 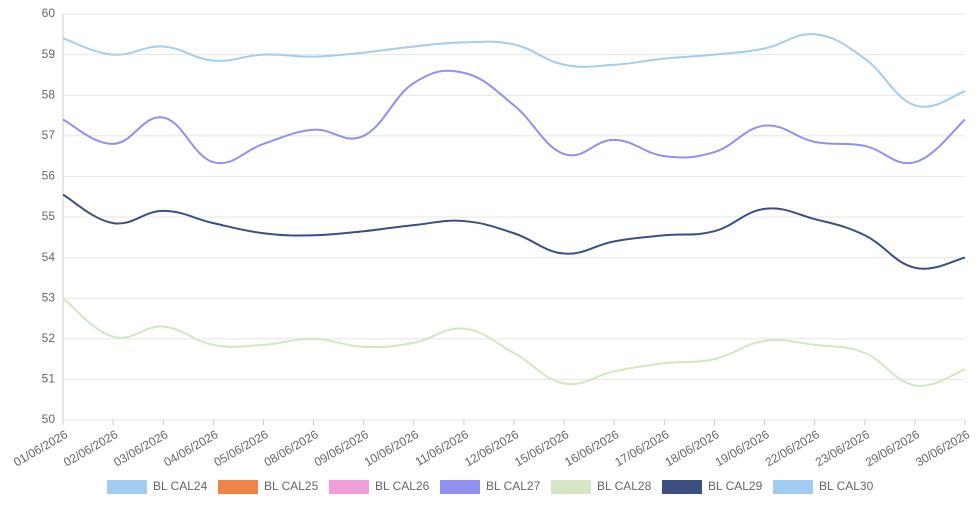 I want to click on x-tick-label: 05/06/2026, so click(x=241, y=448).